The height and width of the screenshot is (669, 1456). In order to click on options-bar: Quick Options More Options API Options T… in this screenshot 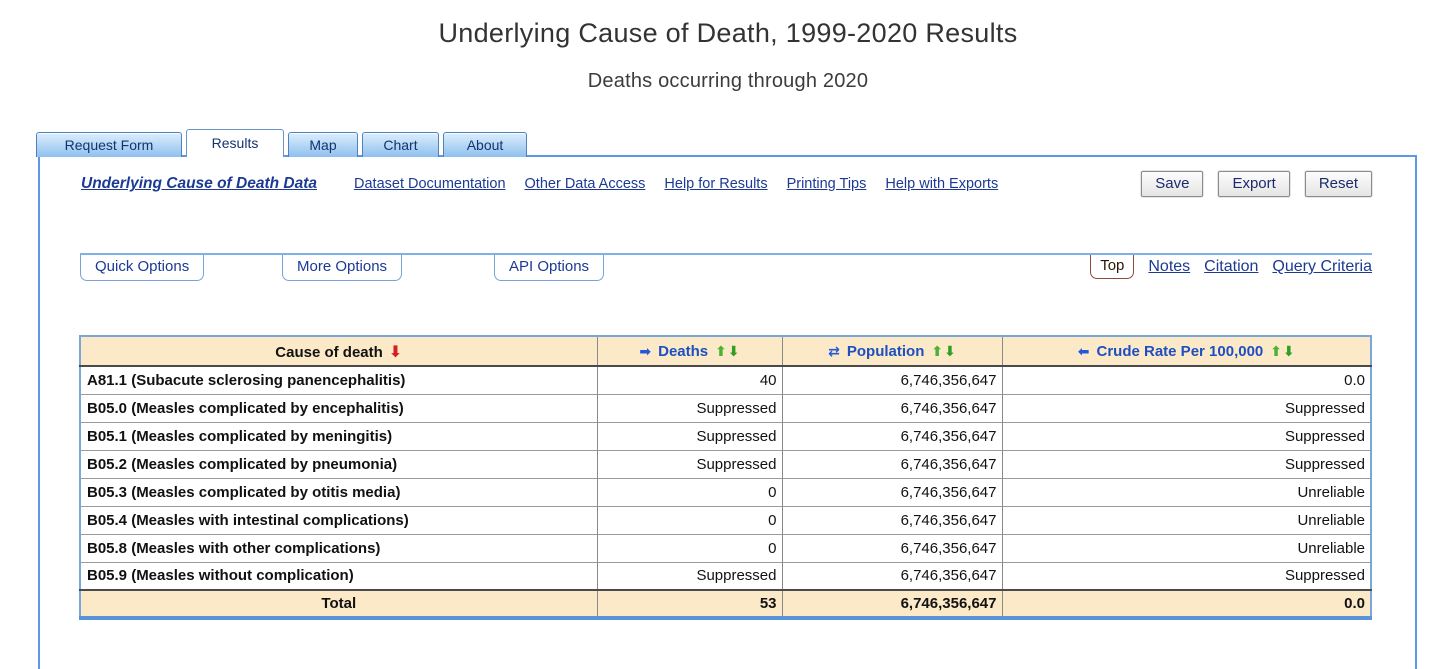, I will do `click(726, 267)`.